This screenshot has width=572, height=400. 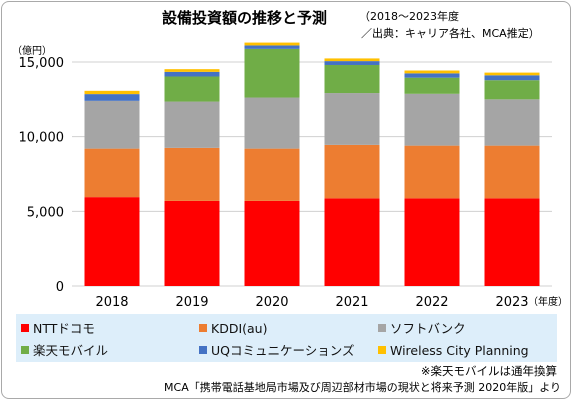 I want to click on x-tick-label: 2022, so click(x=431, y=302).